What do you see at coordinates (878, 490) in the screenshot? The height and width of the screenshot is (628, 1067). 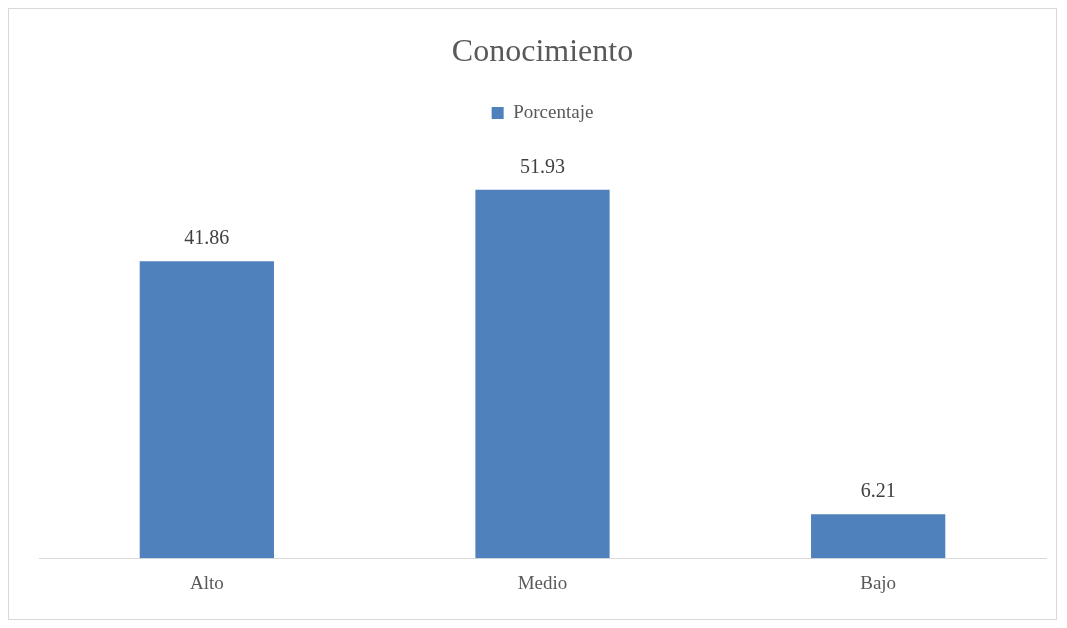 I see `data-label: 6.21` at bounding box center [878, 490].